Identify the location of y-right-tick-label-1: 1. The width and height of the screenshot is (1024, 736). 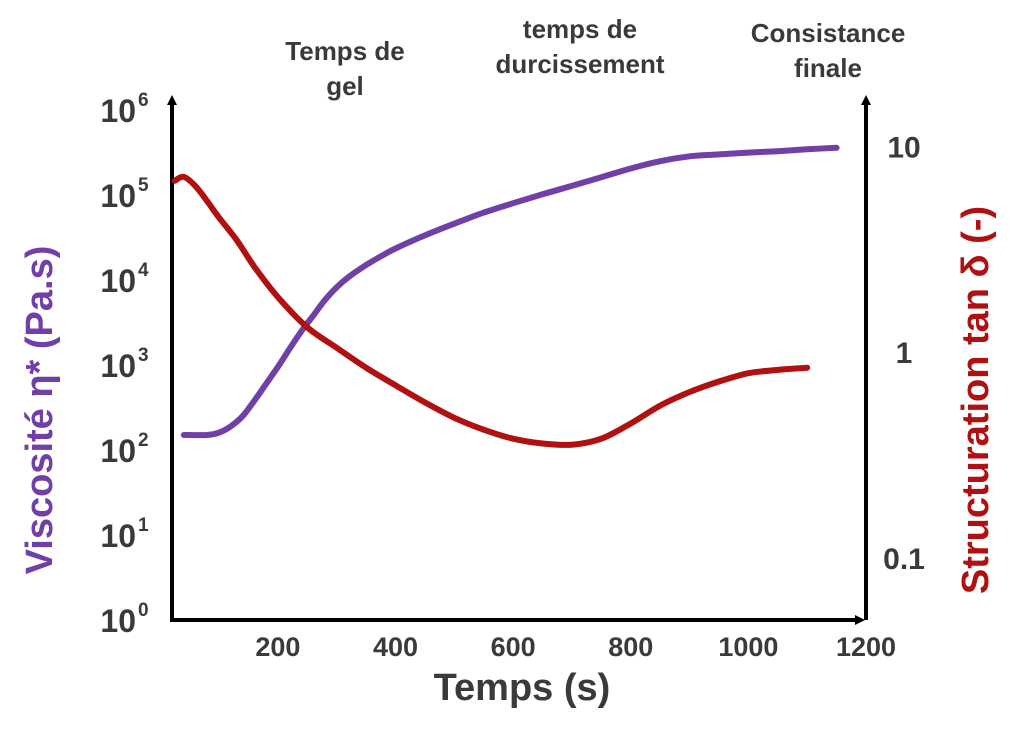
(904, 353).